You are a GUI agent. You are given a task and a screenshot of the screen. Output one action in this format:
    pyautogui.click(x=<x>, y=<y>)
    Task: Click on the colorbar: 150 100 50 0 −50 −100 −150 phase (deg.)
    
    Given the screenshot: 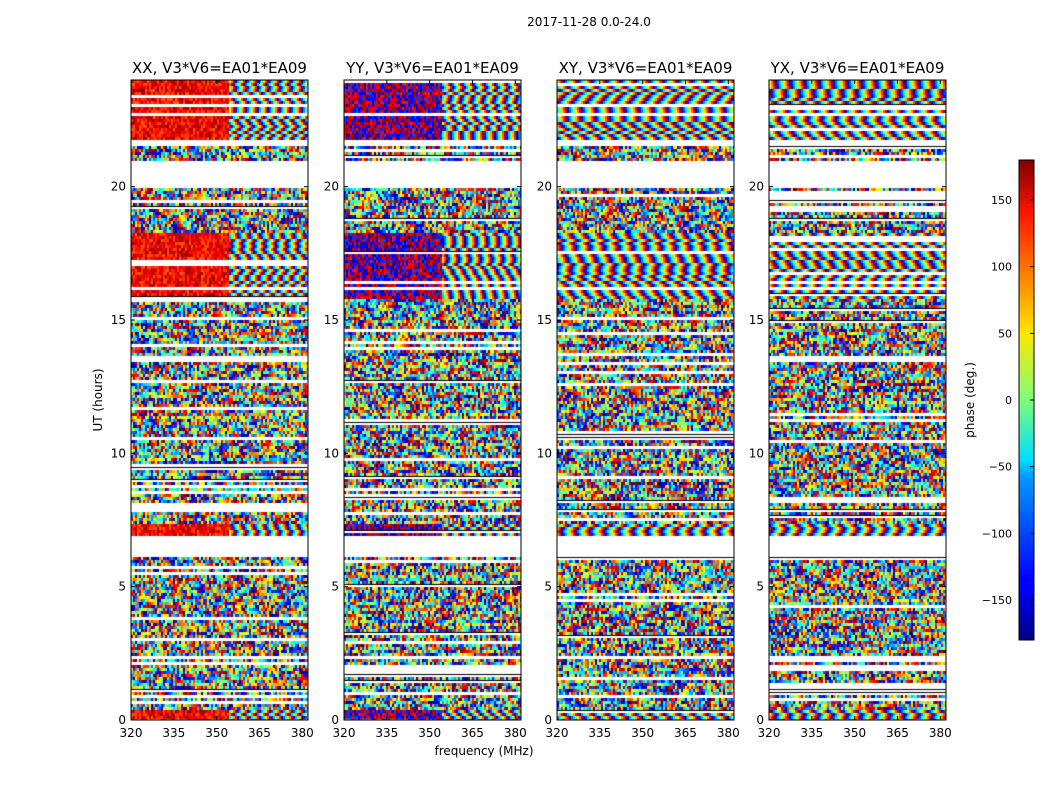 What is the action you would take?
    pyautogui.click(x=999, y=400)
    